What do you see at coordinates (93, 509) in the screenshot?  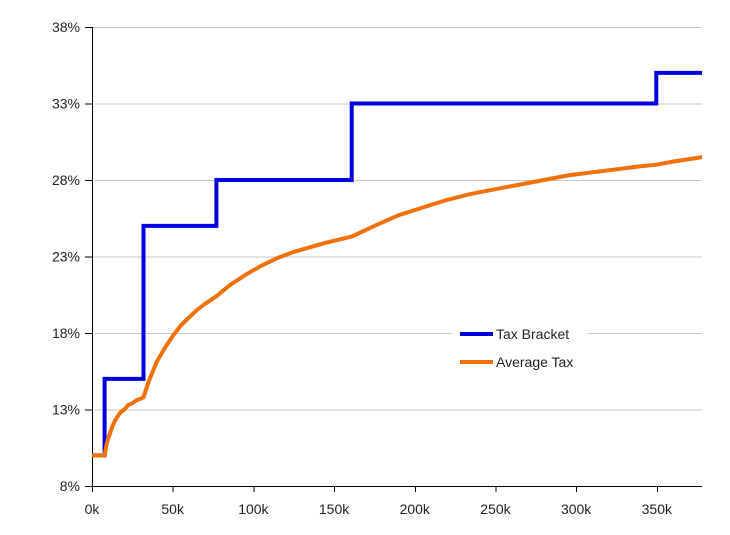 I see `x-tick-label: 0k` at bounding box center [93, 509].